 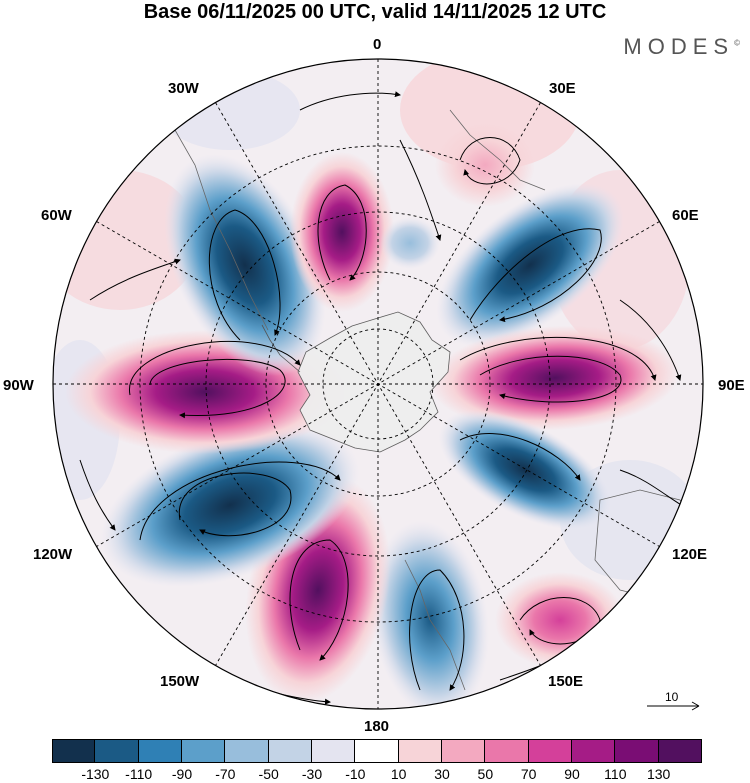 I want to click on new-zealand-coastline, so click(x=435, y=625).